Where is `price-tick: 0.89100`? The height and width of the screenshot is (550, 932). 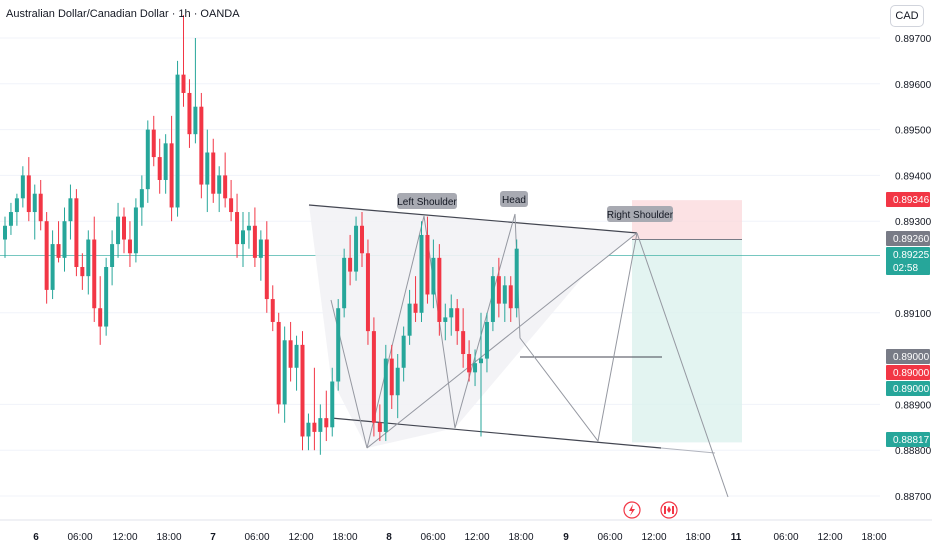
price-tick: 0.89100 is located at coordinates (913, 314).